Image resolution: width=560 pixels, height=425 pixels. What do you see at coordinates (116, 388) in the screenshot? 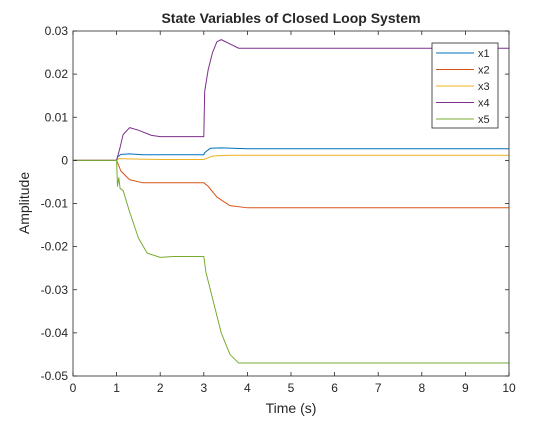
I see `x-tick-label: 1` at bounding box center [116, 388].